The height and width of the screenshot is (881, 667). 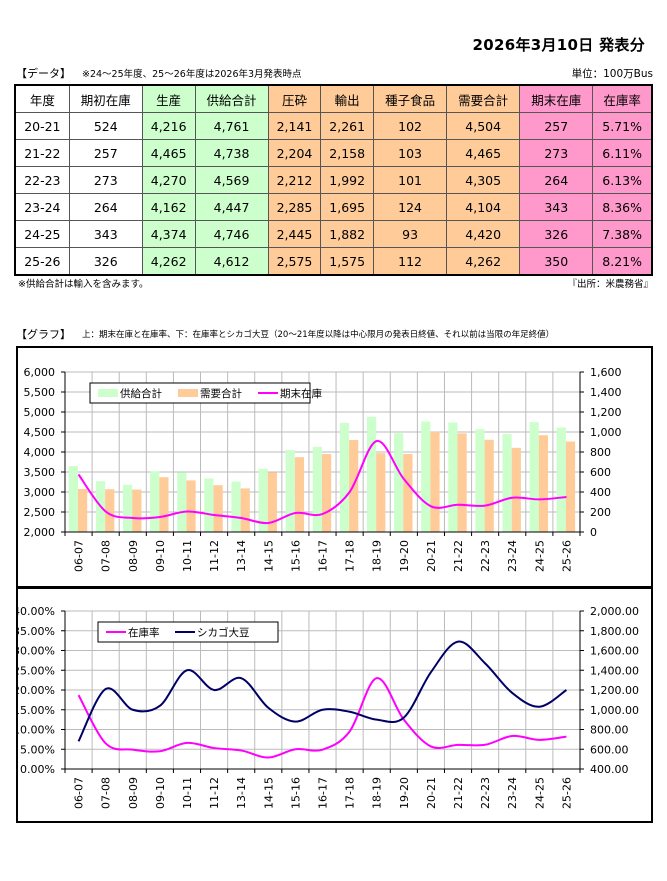 I want to click on table-header-row: 年度 期初在庫 生産 供給合計 圧砕 輸出 種子食品 需要合計 期末在庫 在庫率, so click(x=333, y=98).